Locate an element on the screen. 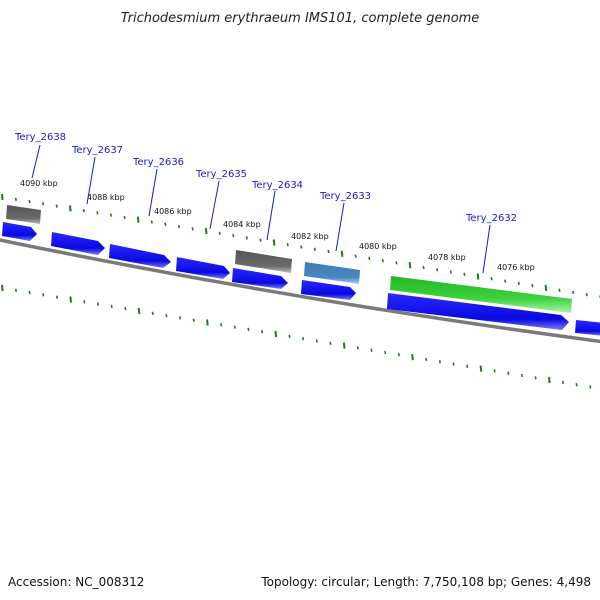 The height and width of the screenshot is (600, 600). gene-label-tery-2638: Tery_2638 is located at coordinates (40, 137).